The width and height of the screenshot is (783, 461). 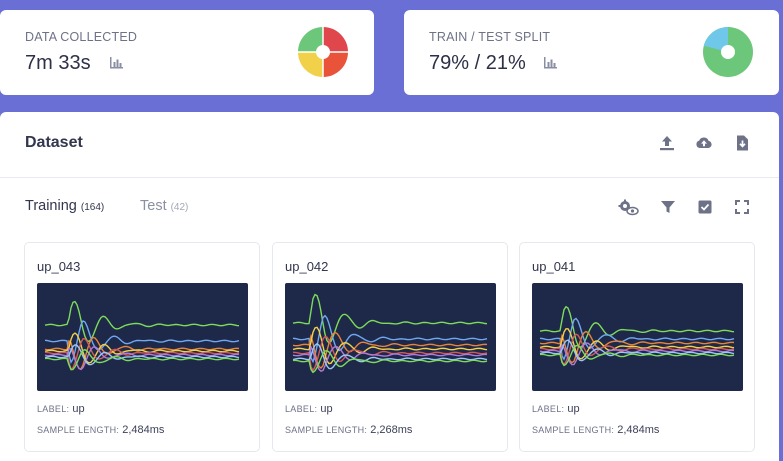 What do you see at coordinates (179, 207) in the screenshot?
I see `tab-test-count: (42)` at bounding box center [179, 207].